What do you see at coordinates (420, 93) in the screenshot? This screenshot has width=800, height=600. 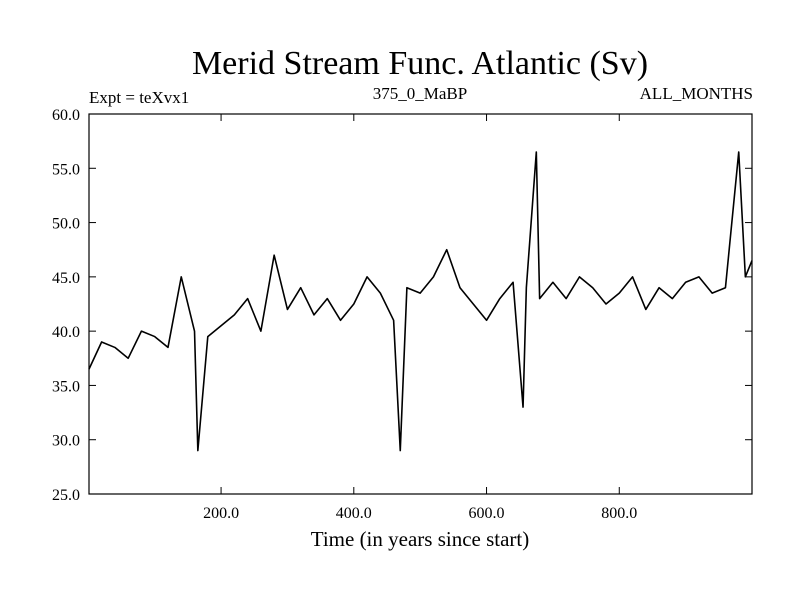 I see `run-label: 375_0_MaBP` at bounding box center [420, 93].